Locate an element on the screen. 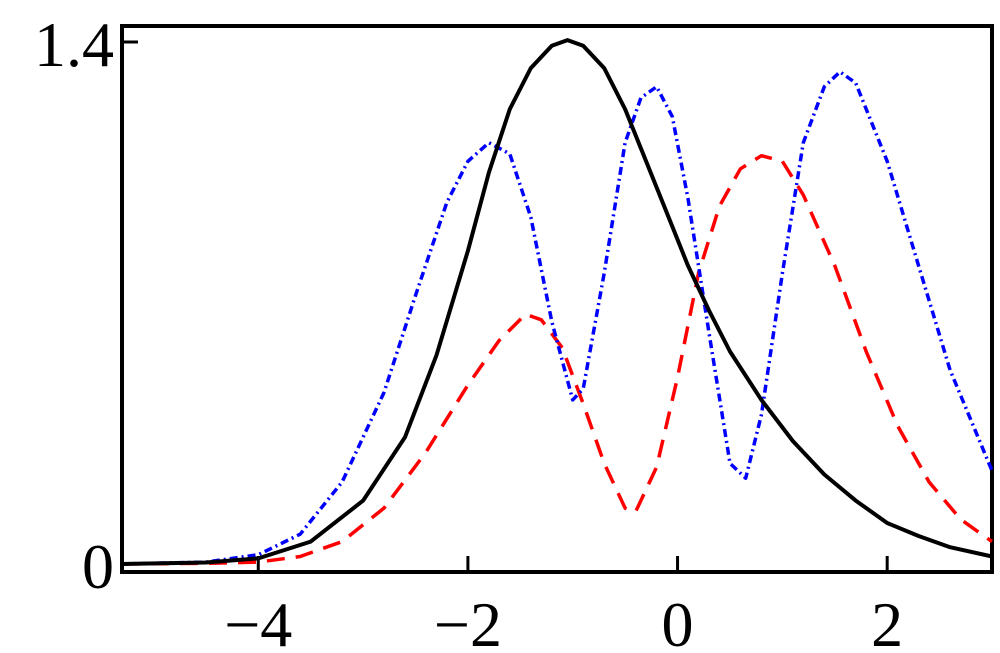 The height and width of the screenshot is (653, 1000). x-tick-label: −2 is located at coordinates (468, 621).